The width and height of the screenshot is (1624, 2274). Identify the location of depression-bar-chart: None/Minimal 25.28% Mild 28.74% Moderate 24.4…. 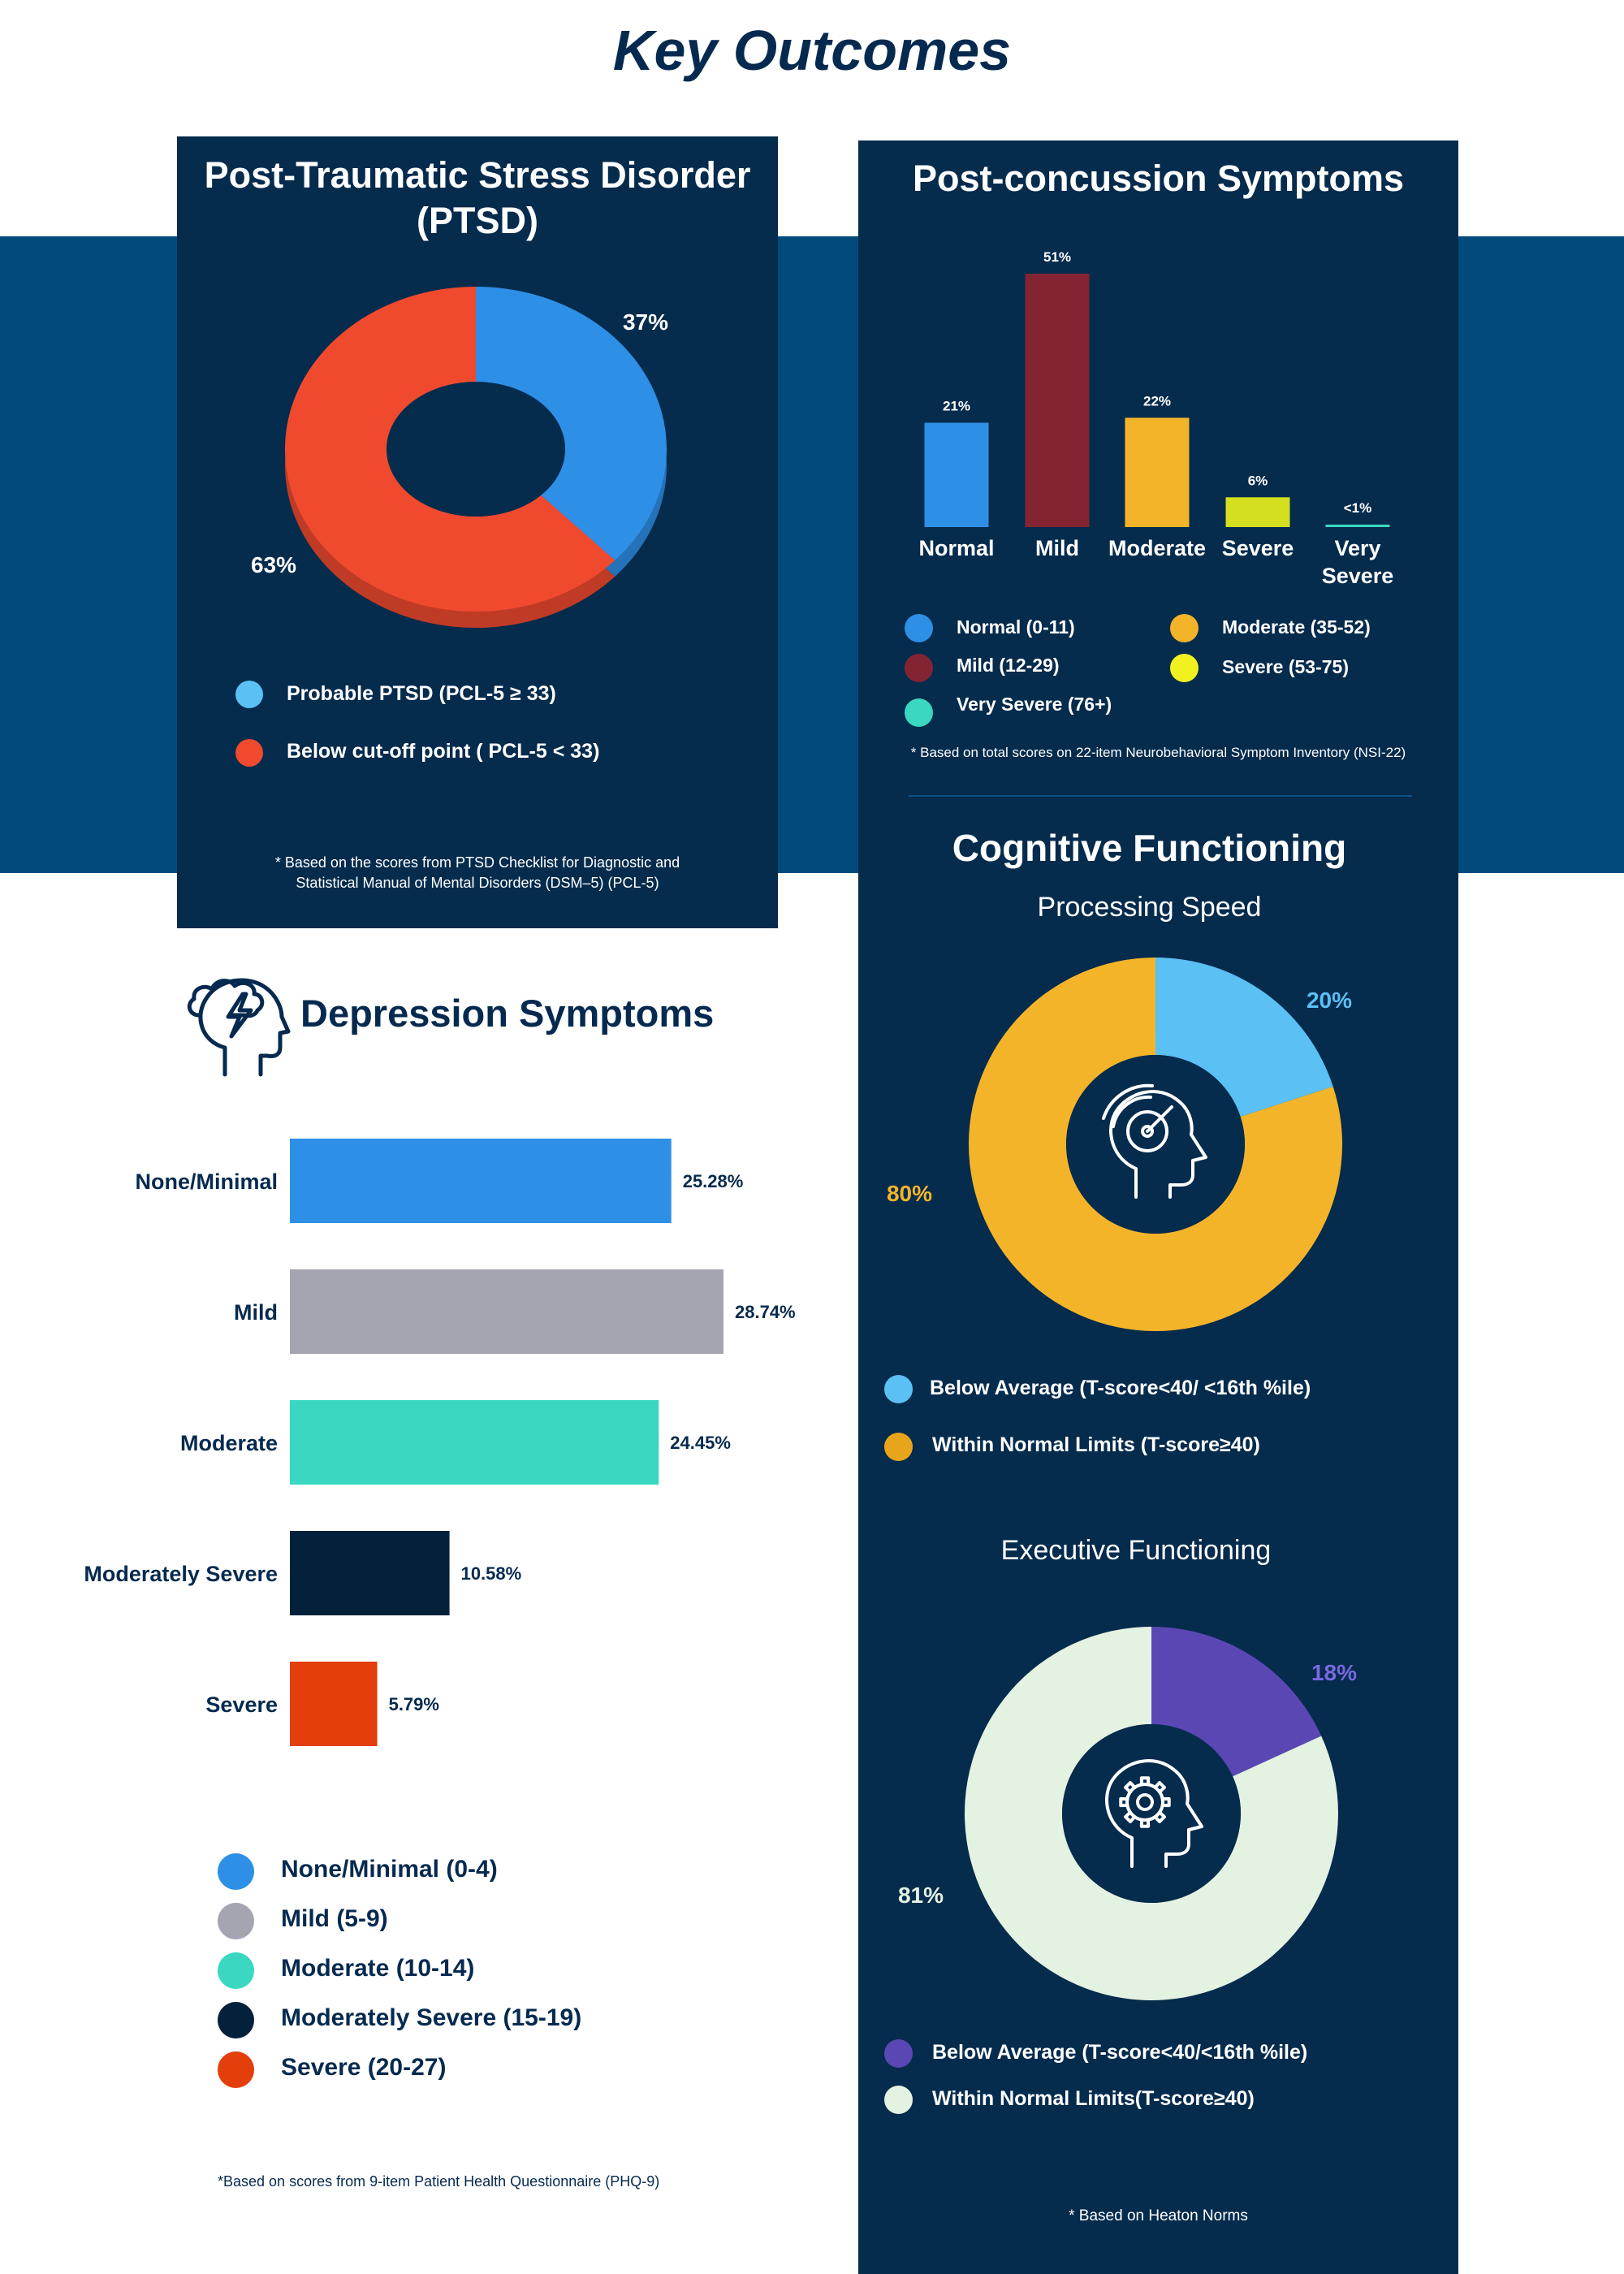
(440, 1443).